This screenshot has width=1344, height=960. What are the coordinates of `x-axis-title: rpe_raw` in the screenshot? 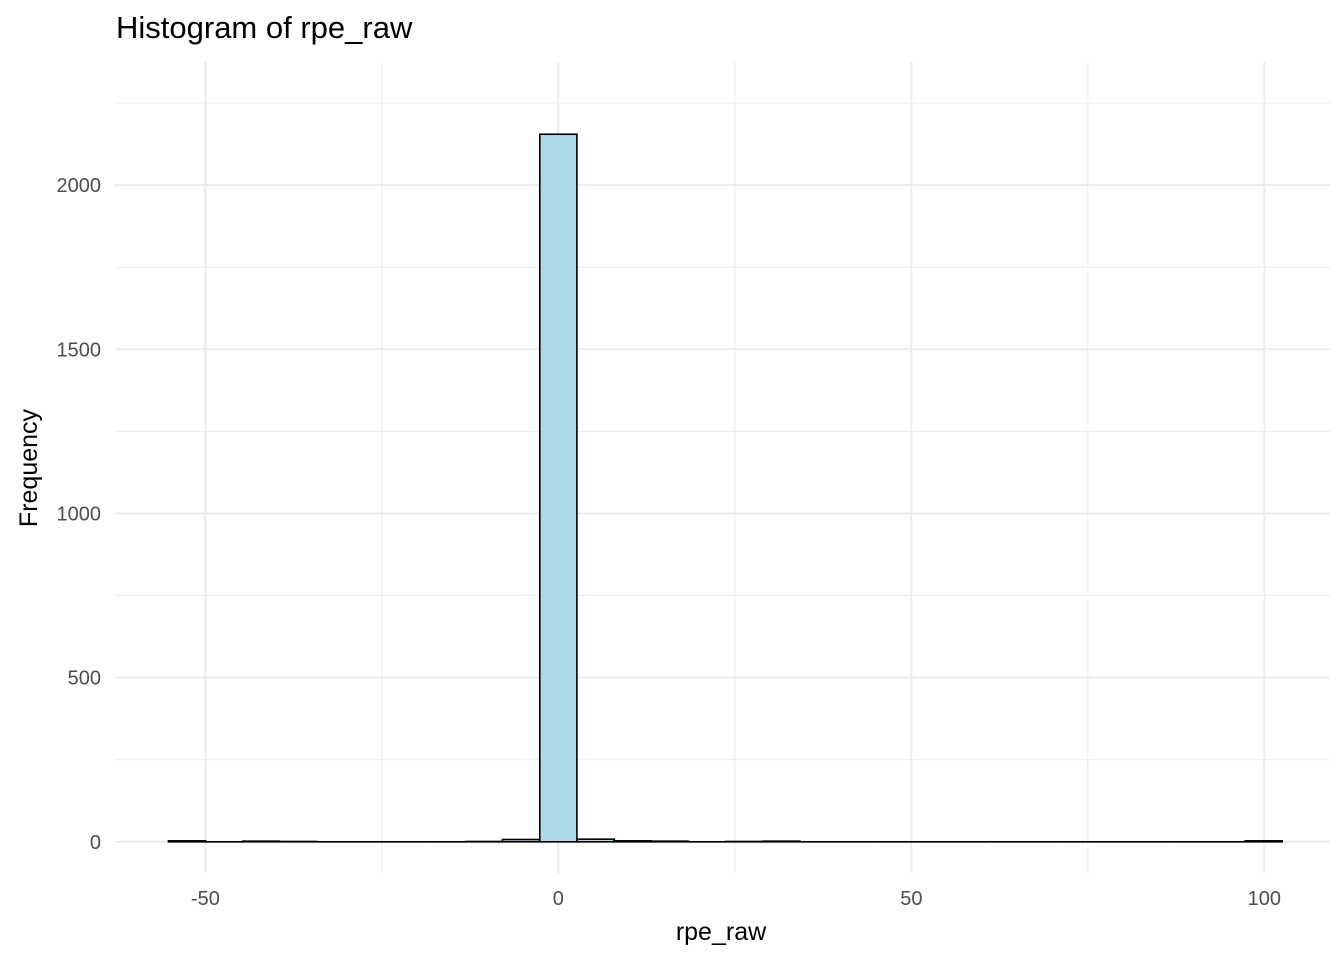 It's located at (721, 932).